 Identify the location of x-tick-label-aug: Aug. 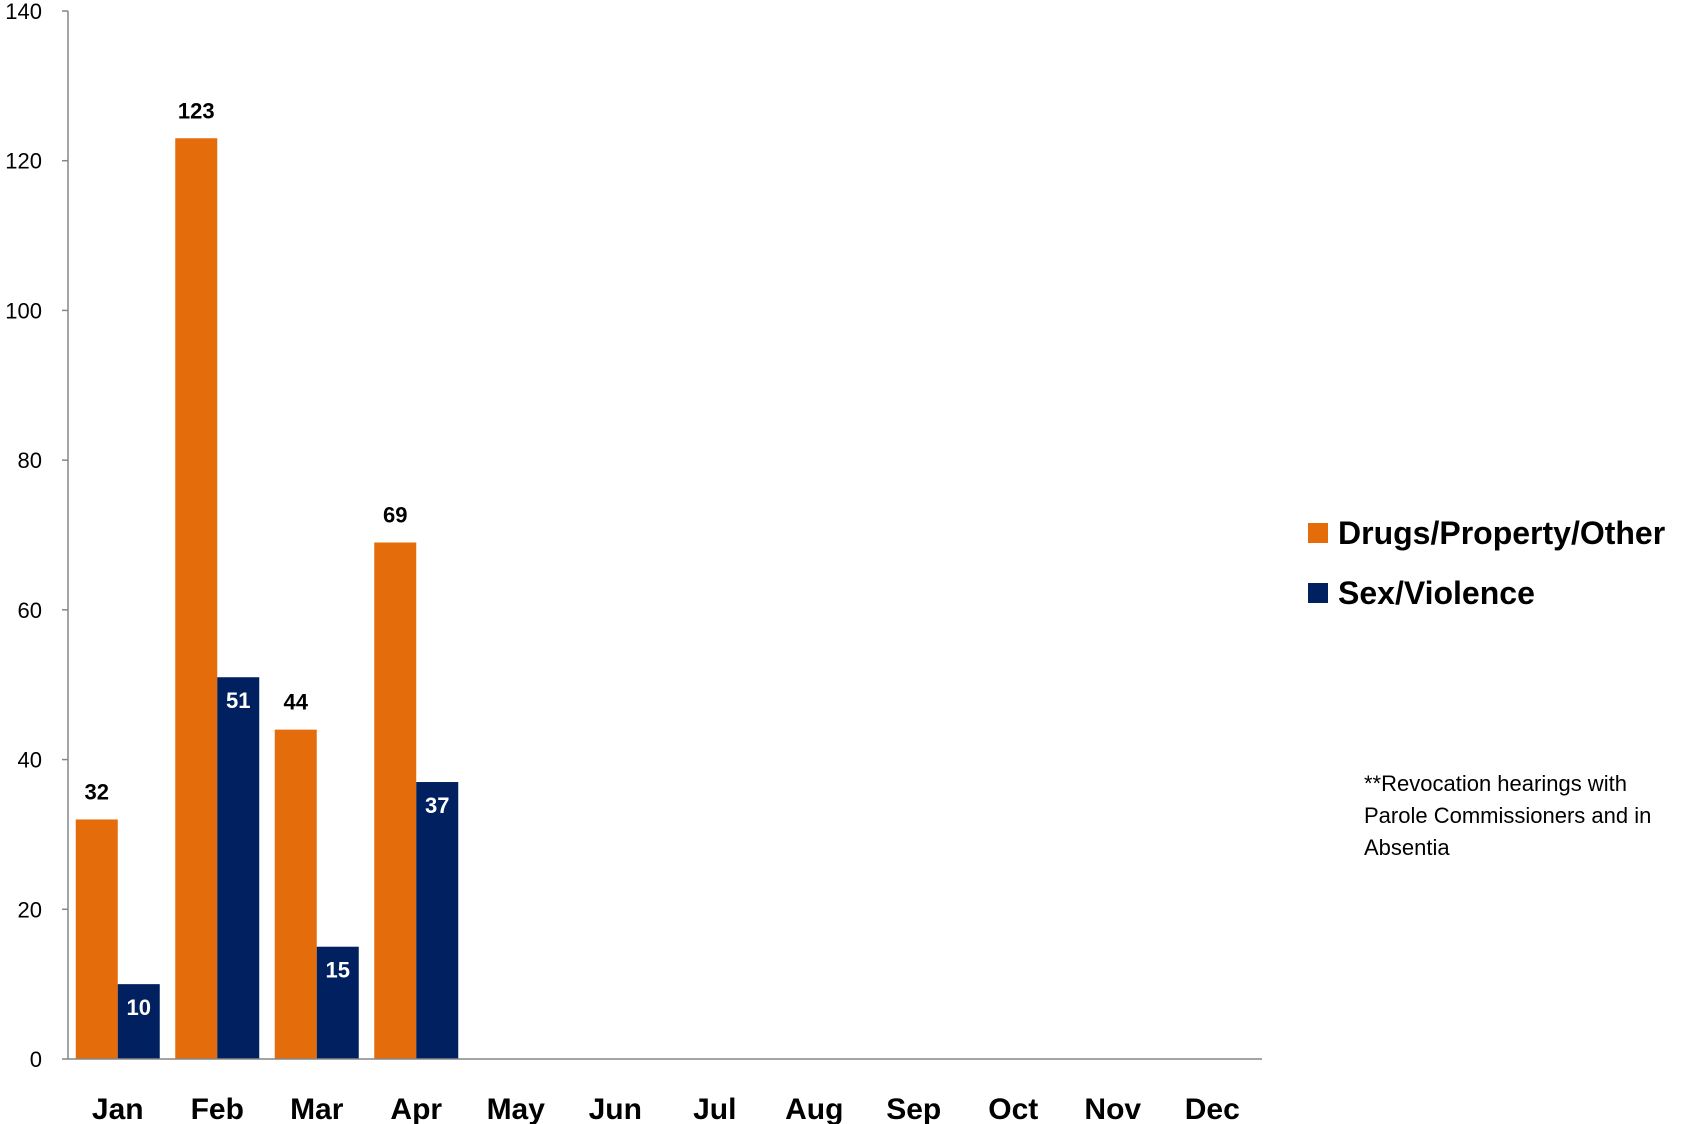
(814, 1108).